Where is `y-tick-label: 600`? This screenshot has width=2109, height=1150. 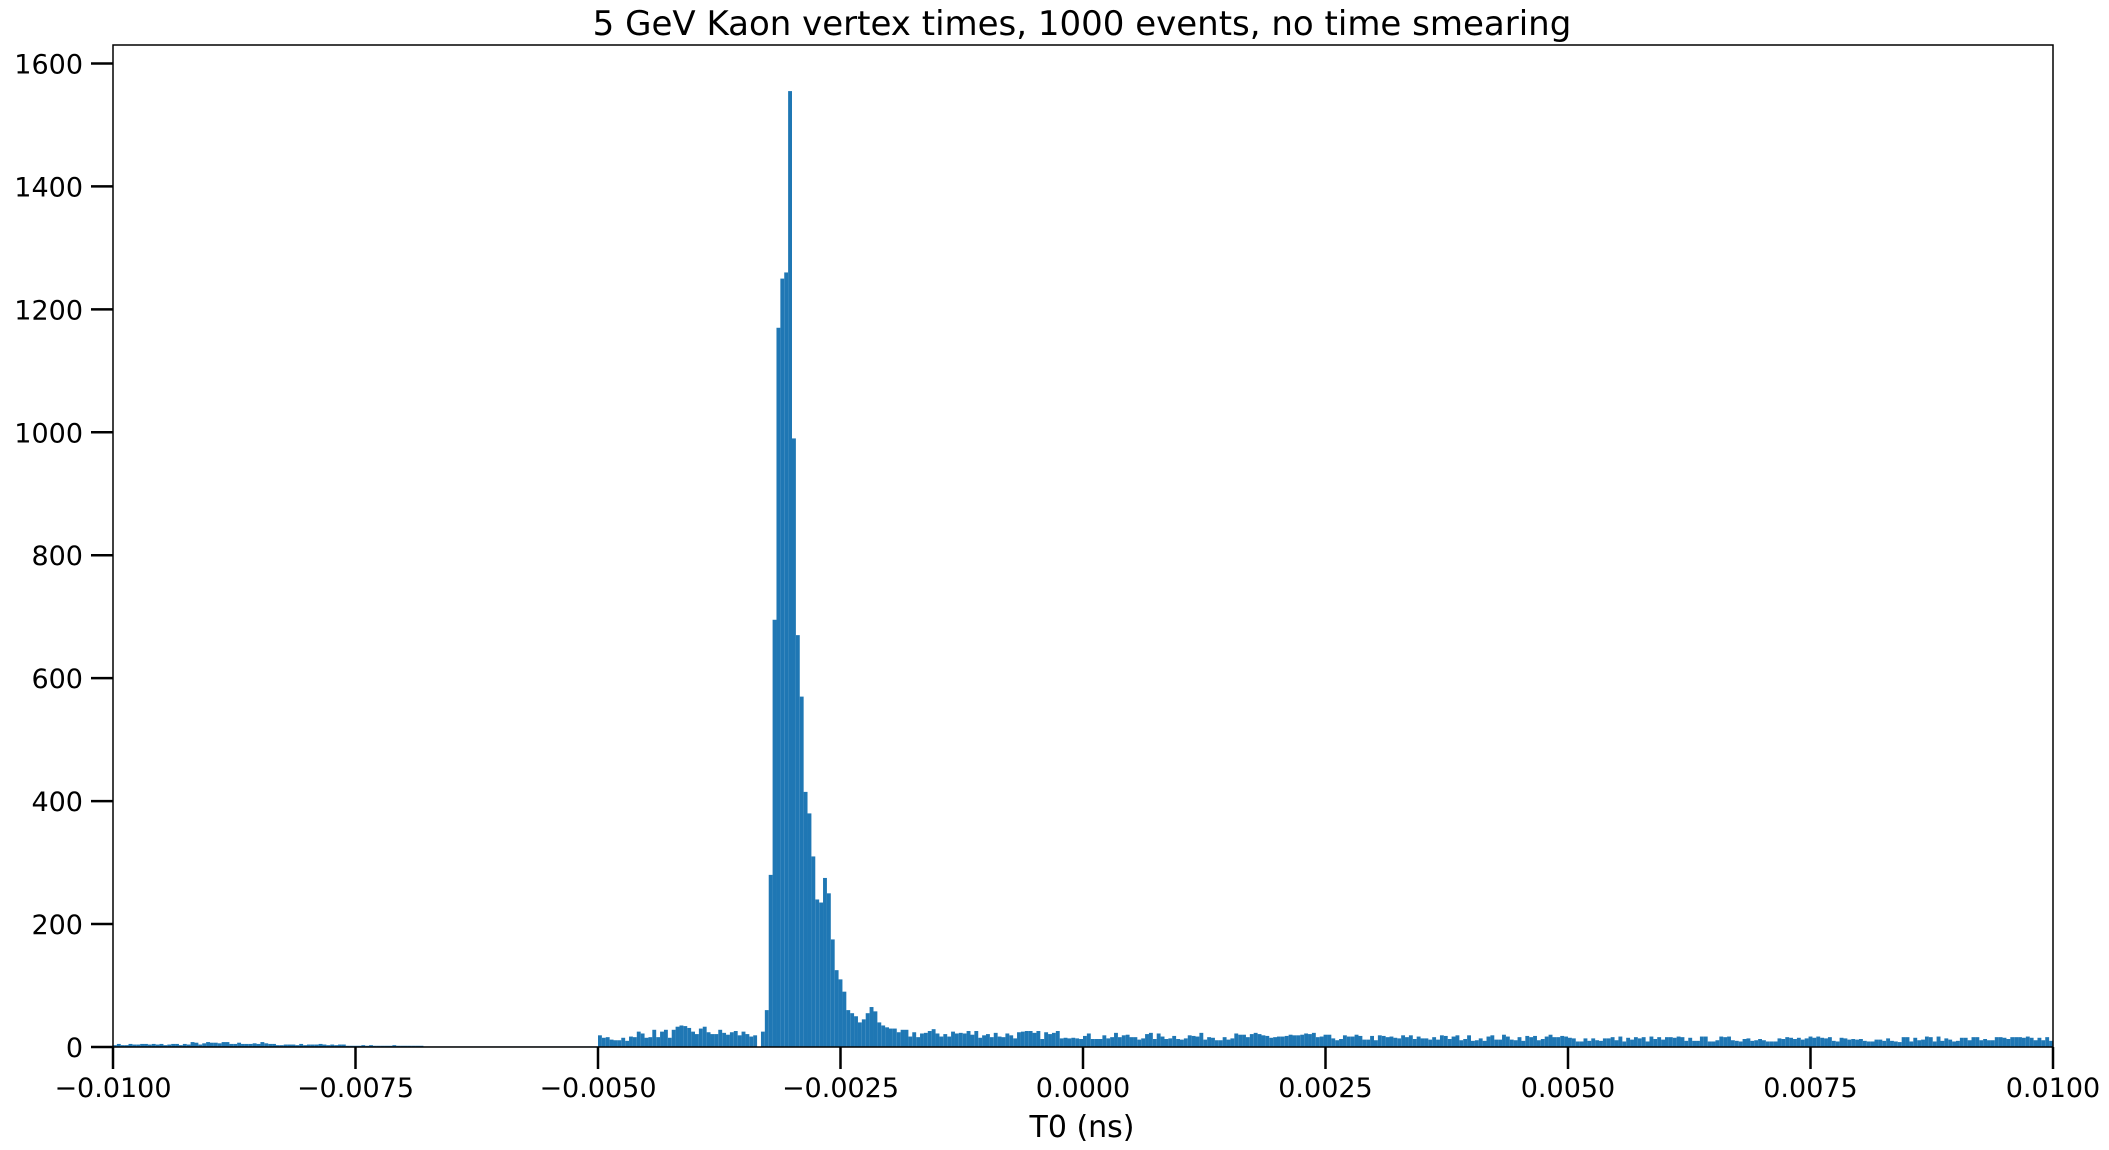 y-tick-label: 600 is located at coordinates (57, 679).